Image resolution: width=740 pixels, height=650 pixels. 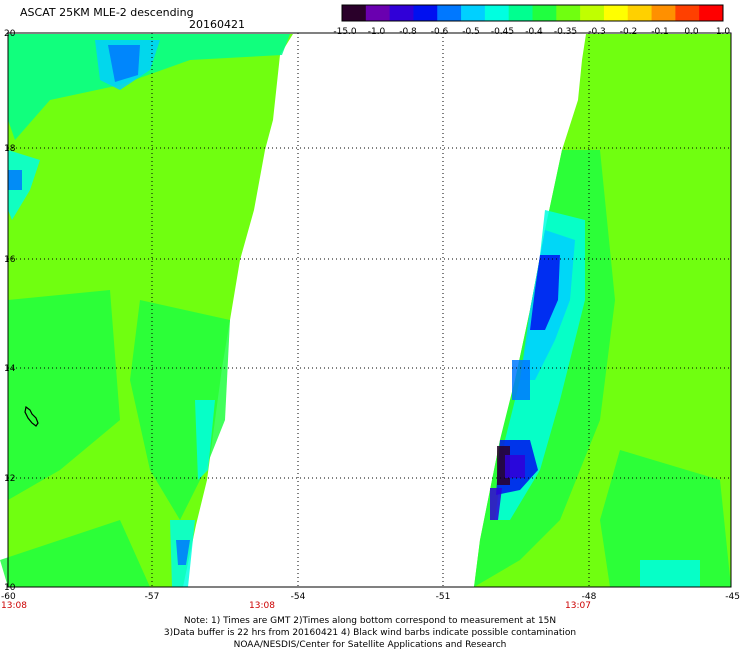 What do you see at coordinates (217, 24) in the screenshot?
I see `chart-date: 20160421` at bounding box center [217, 24].